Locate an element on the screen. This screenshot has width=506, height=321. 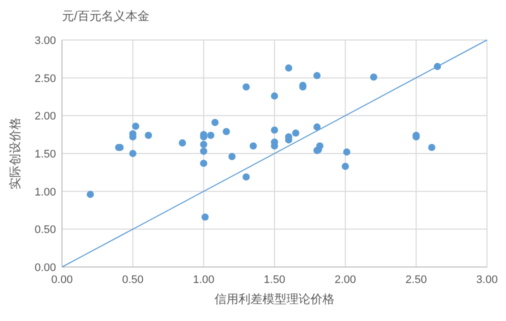
x-tick-label: 1.00 is located at coordinates (203, 280).